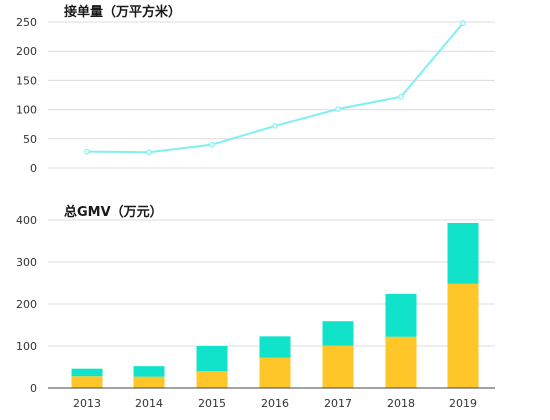 The image size is (550, 420). Describe the element at coordinates (149, 403) in the screenshot. I see `x-tick-label-2014: 2014` at that location.